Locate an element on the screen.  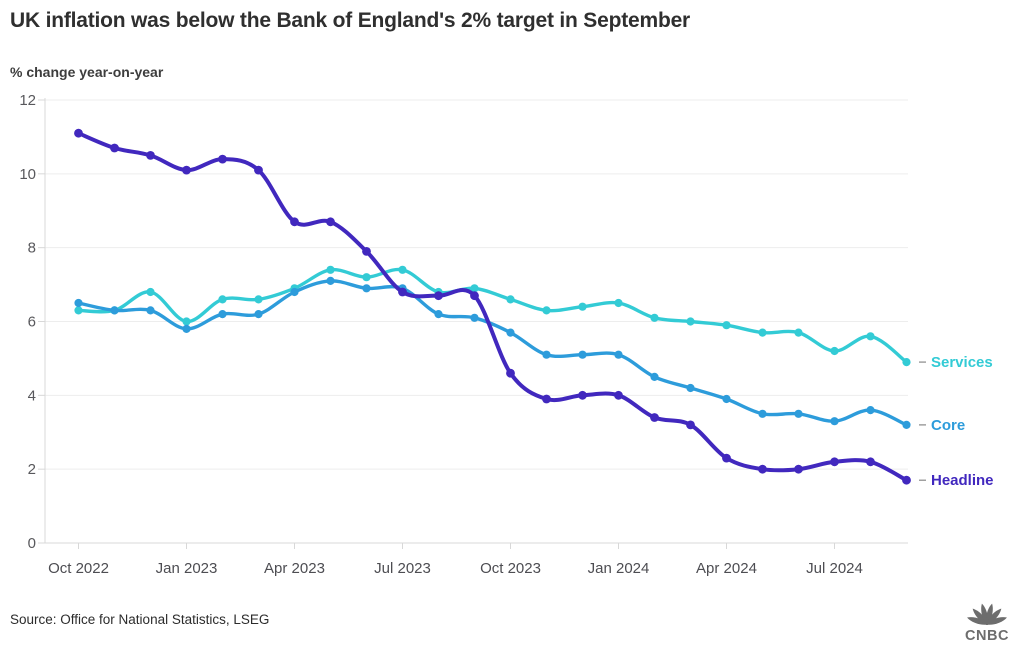
y-tick-label: 4 is located at coordinates (32, 395).